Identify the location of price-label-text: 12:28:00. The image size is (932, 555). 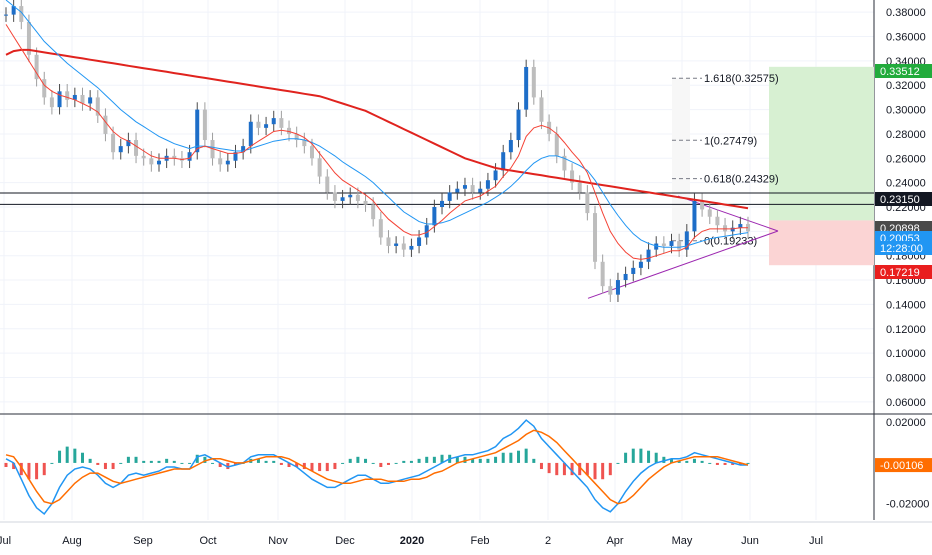
(901, 249).